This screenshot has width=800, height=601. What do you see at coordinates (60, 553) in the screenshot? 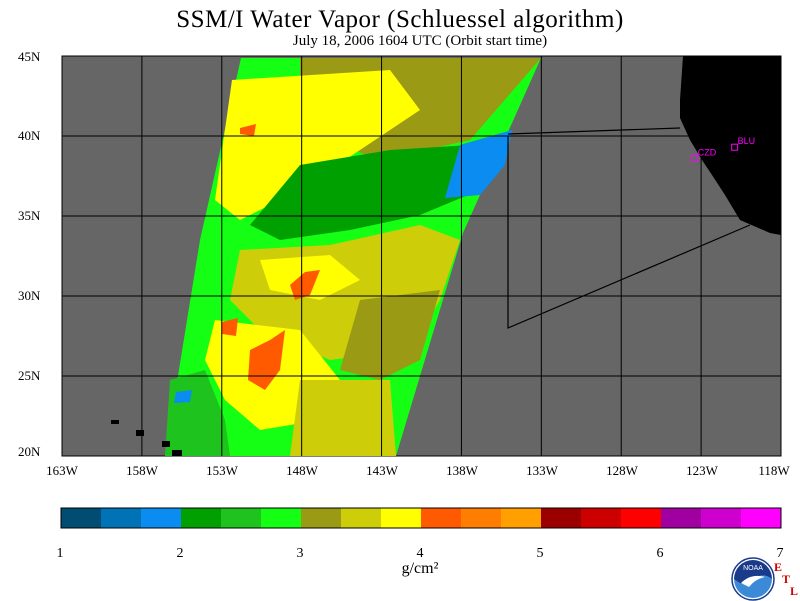
I see `colorbar-tick: 1` at bounding box center [60, 553].